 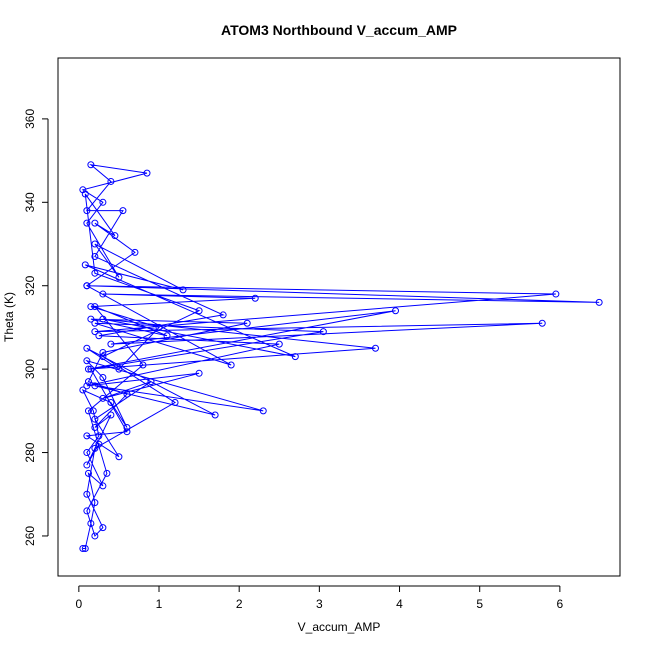 What do you see at coordinates (239, 604) in the screenshot?
I see `x-tick-label: 2` at bounding box center [239, 604].